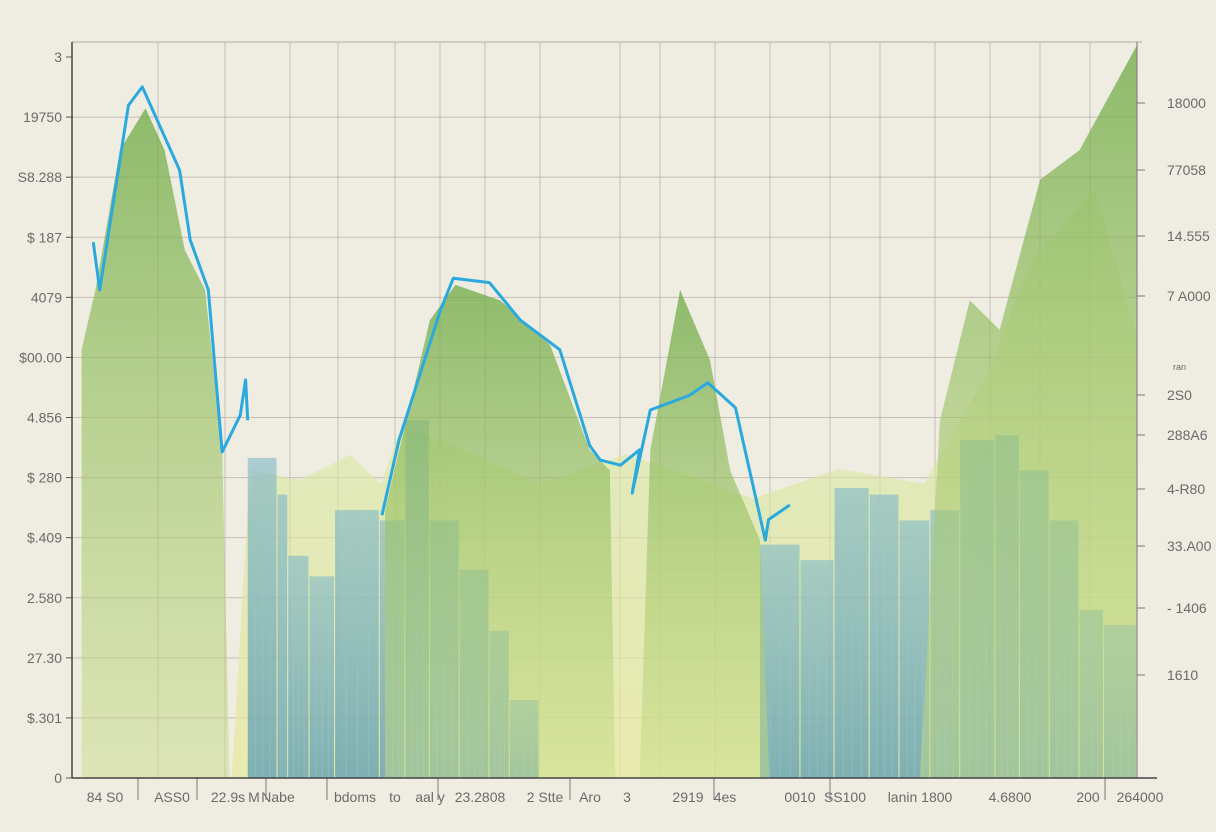 The image size is (1216, 832). I want to click on left-tick-label: $.409, so click(44, 538).